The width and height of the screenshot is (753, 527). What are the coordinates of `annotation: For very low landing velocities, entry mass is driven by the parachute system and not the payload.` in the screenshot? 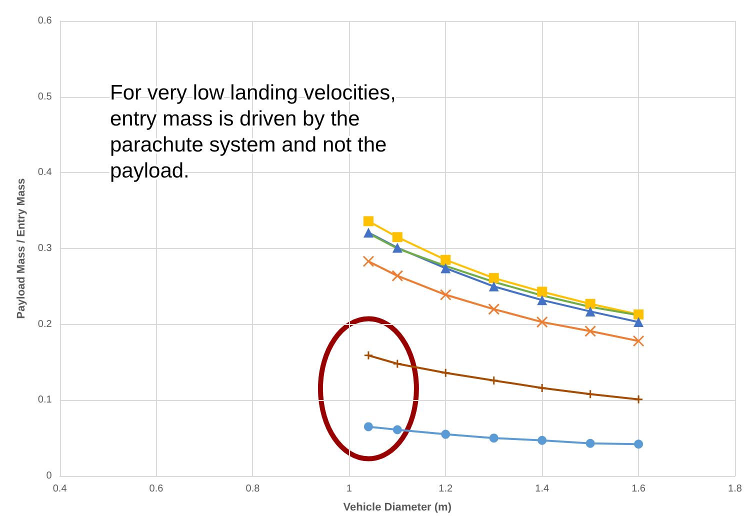 It's located at (256, 132).